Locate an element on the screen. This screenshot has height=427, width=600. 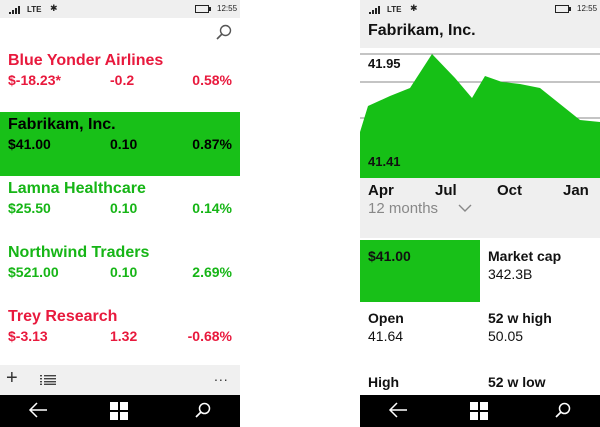
stock-name: Lamna Healthcare is located at coordinates (77, 189).